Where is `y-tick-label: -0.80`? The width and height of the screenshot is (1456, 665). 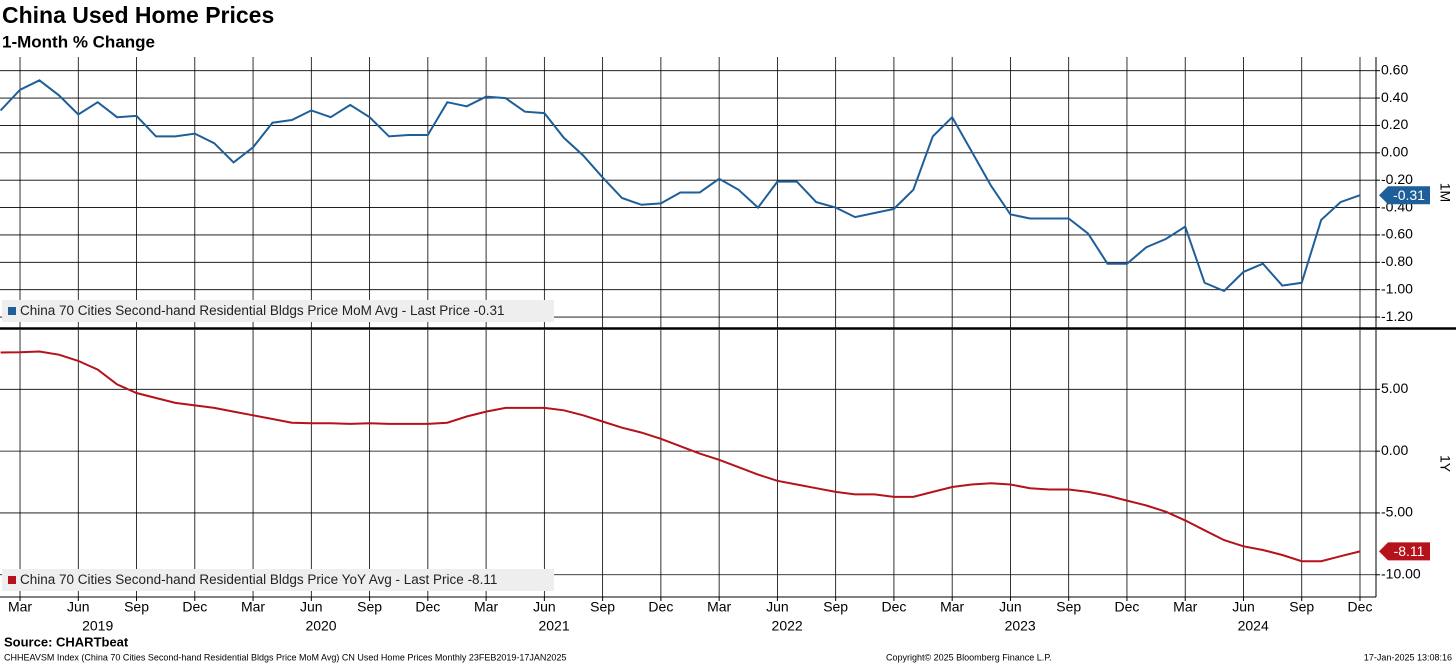 y-tick-label: -0.80 is located at coordinates (1397, 261).